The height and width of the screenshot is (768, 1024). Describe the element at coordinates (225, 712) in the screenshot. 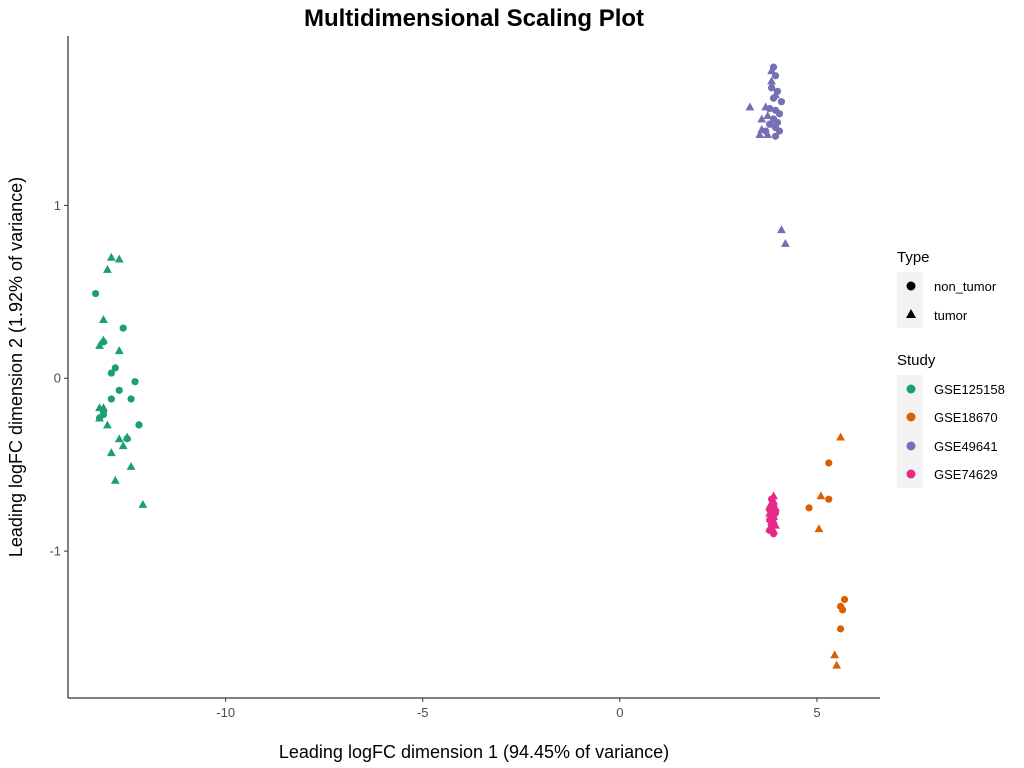

I see `x-tick-label: -10` at that location.